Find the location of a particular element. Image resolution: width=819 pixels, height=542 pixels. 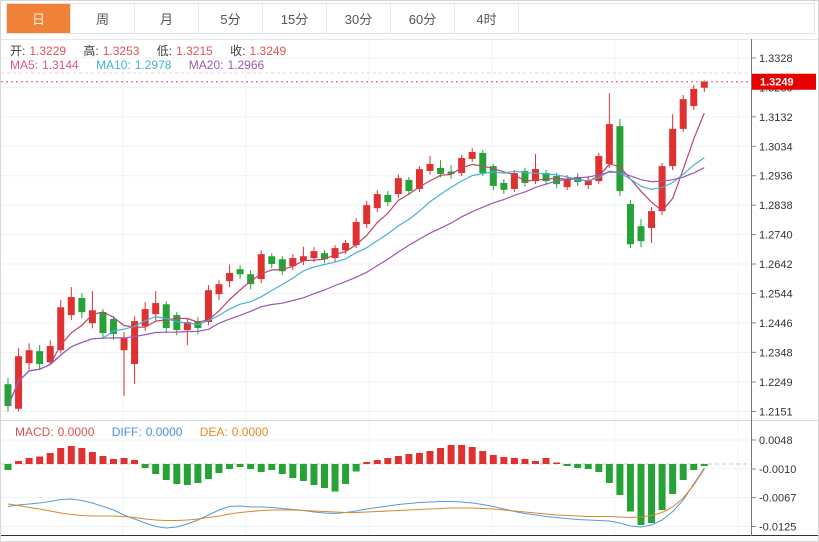

tab-30min: 30分 is located at coordinates (359, 18).